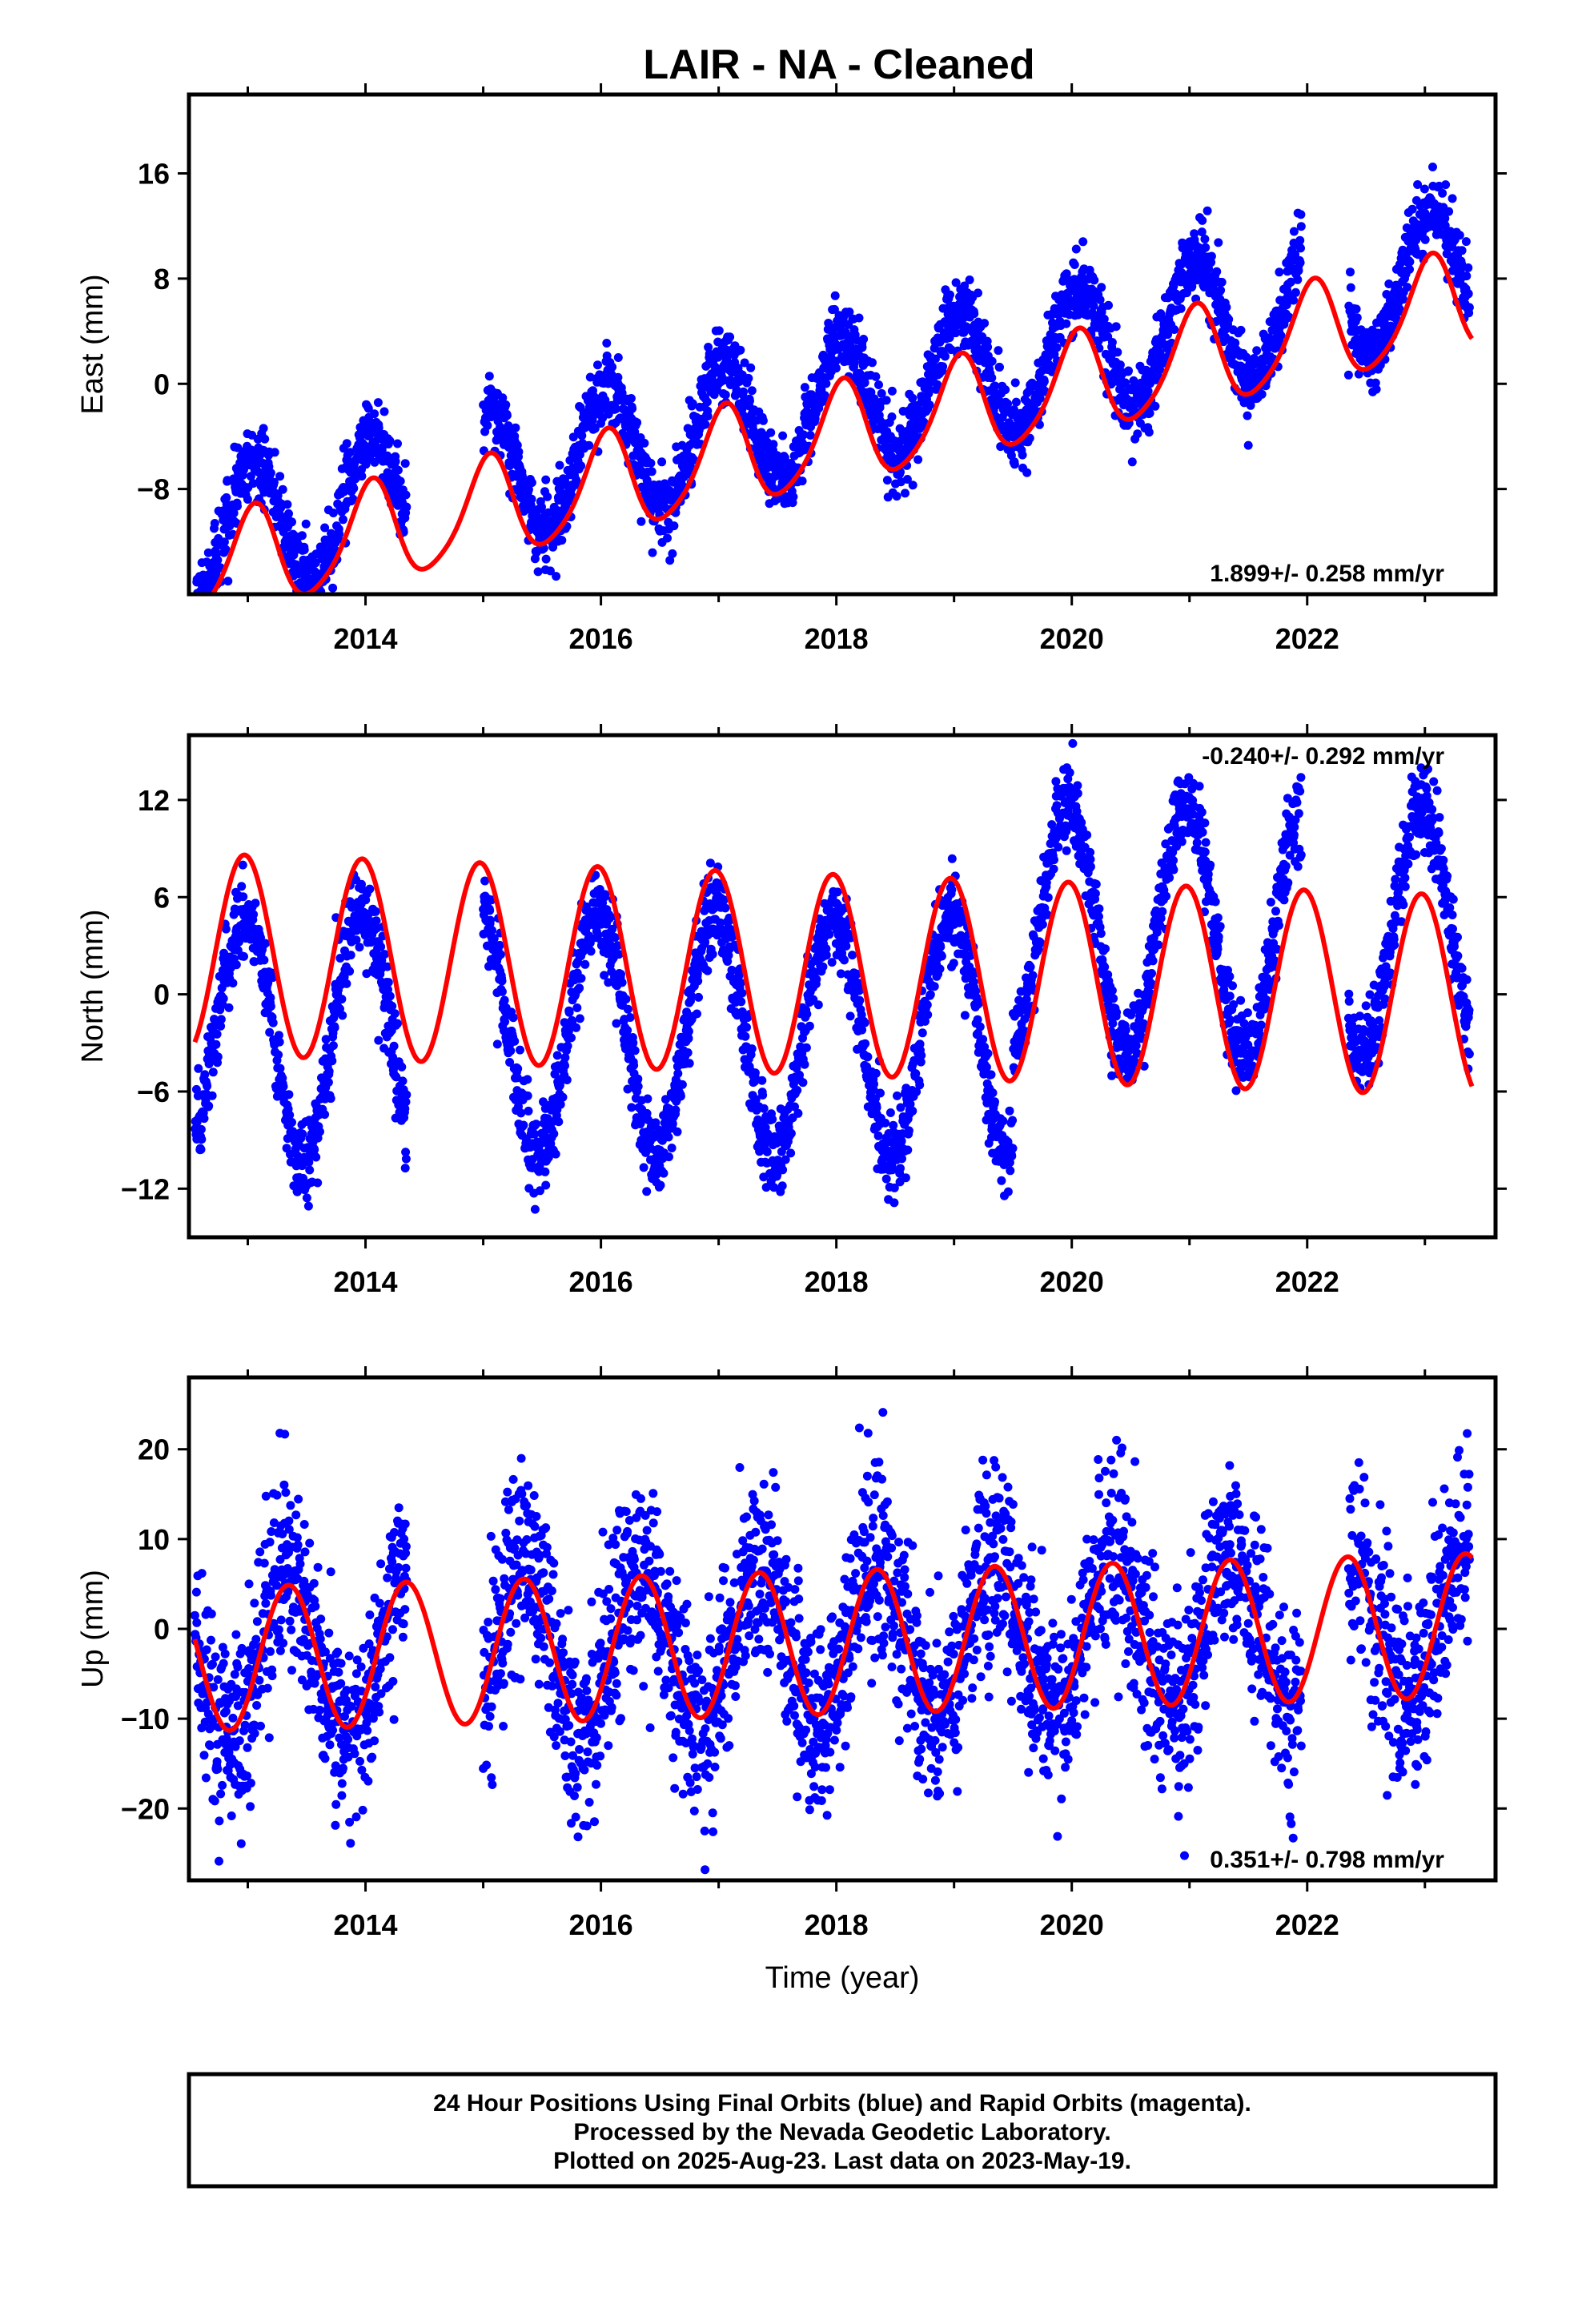  What do you see at coordinates (842, 422) in the screenshot?
I see `model-curve` at bounding box center [842, 422].